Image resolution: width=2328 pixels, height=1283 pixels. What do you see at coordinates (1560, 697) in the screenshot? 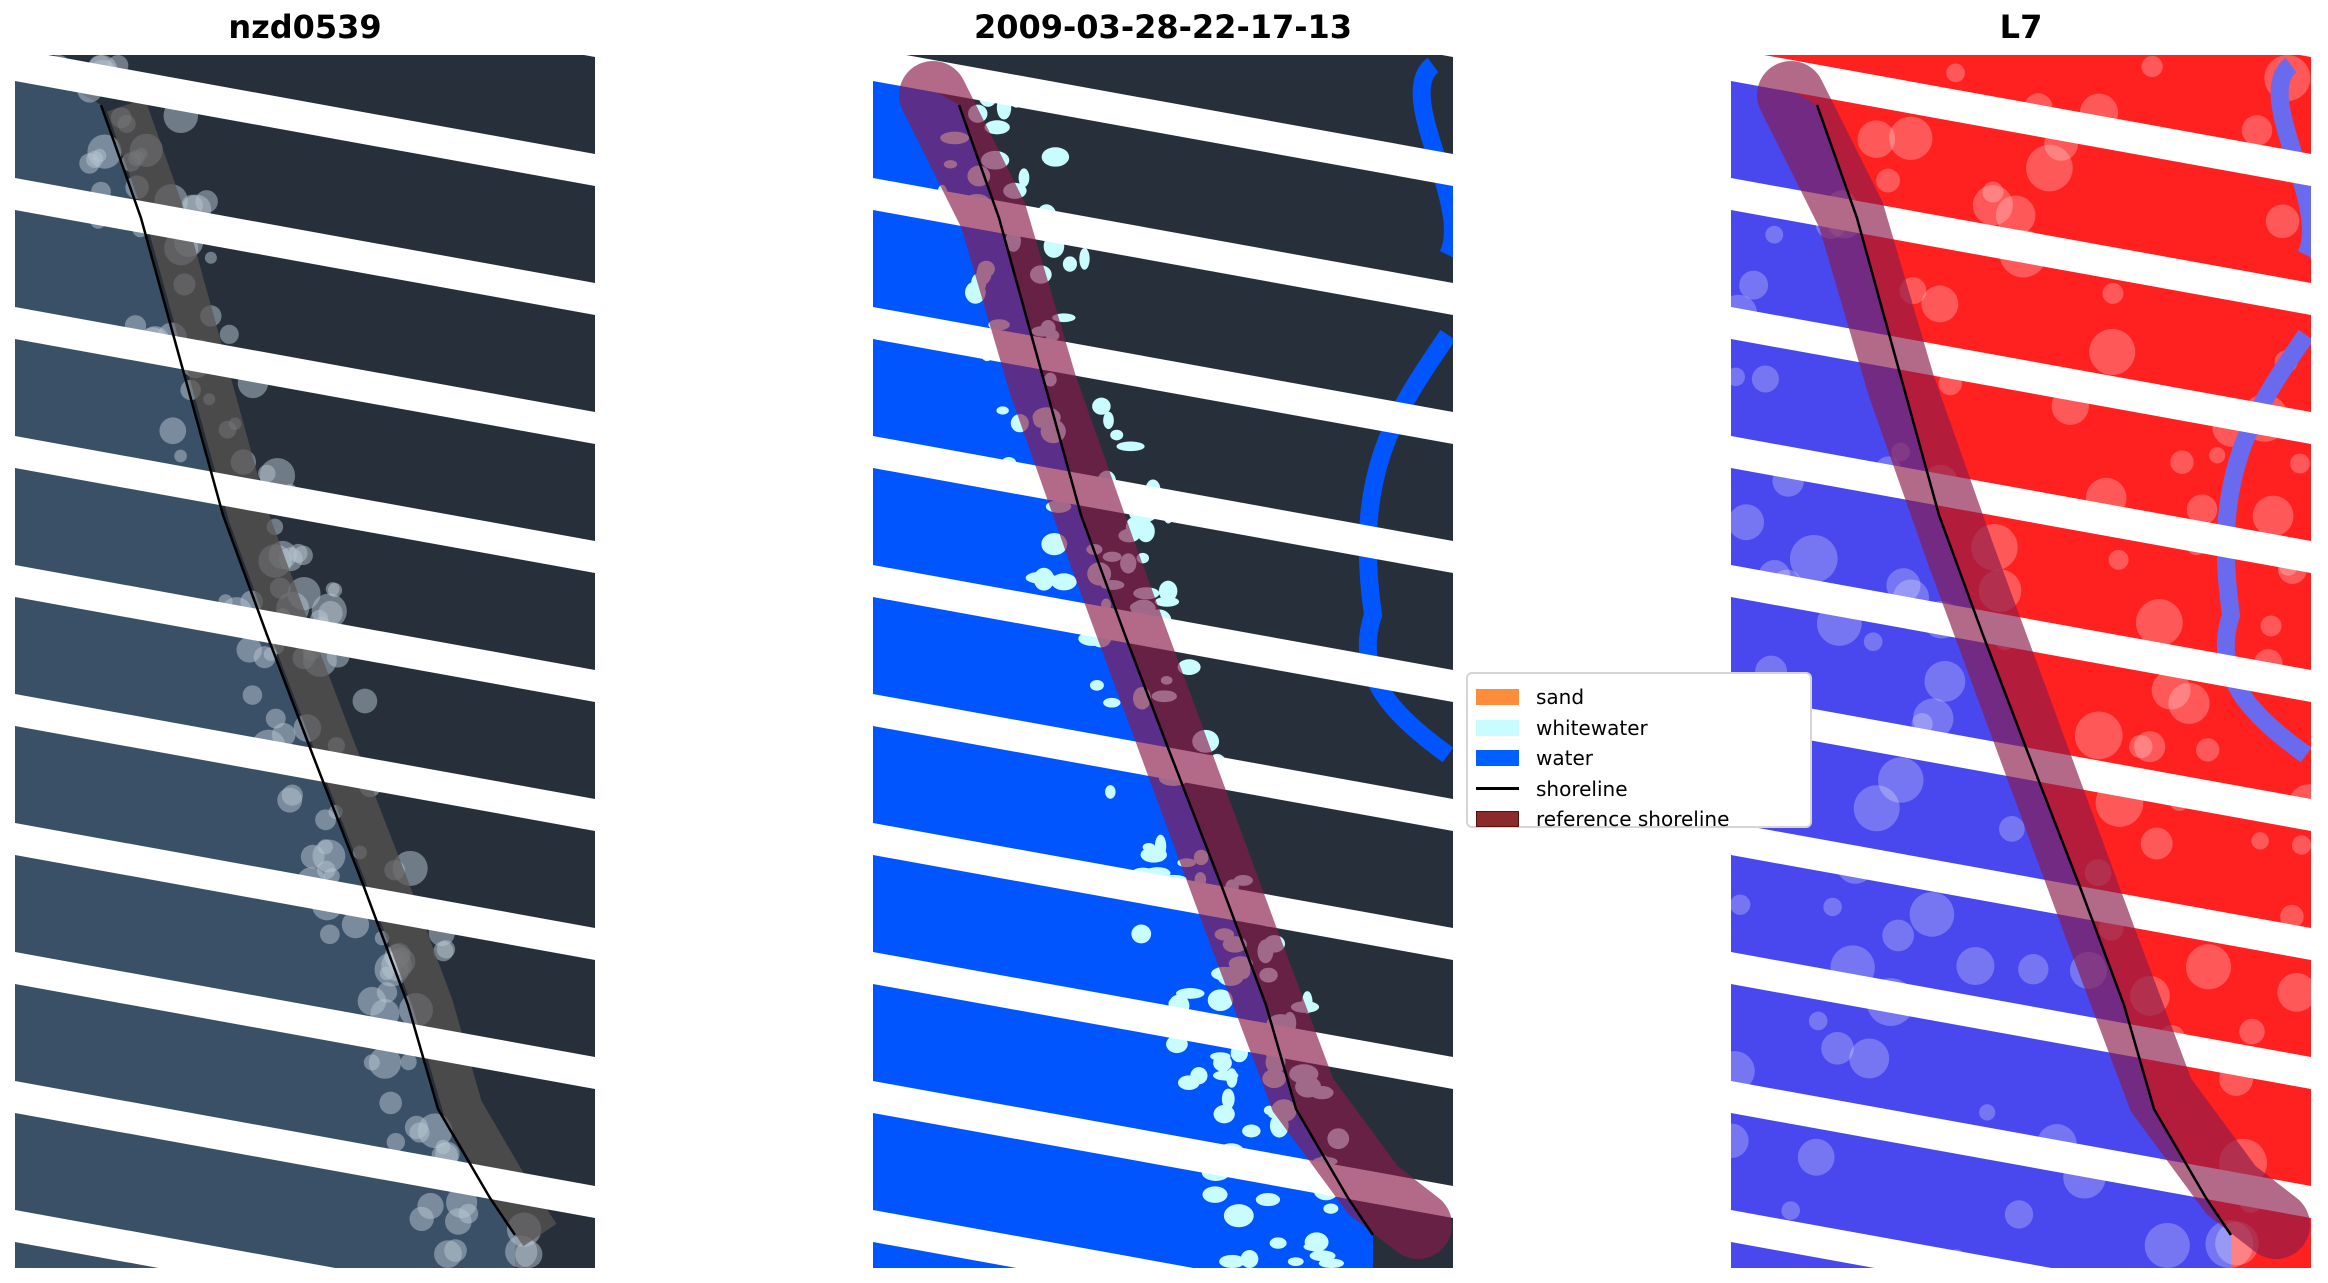
I see `legend-label: sand` at bounding box center [1560, 697].